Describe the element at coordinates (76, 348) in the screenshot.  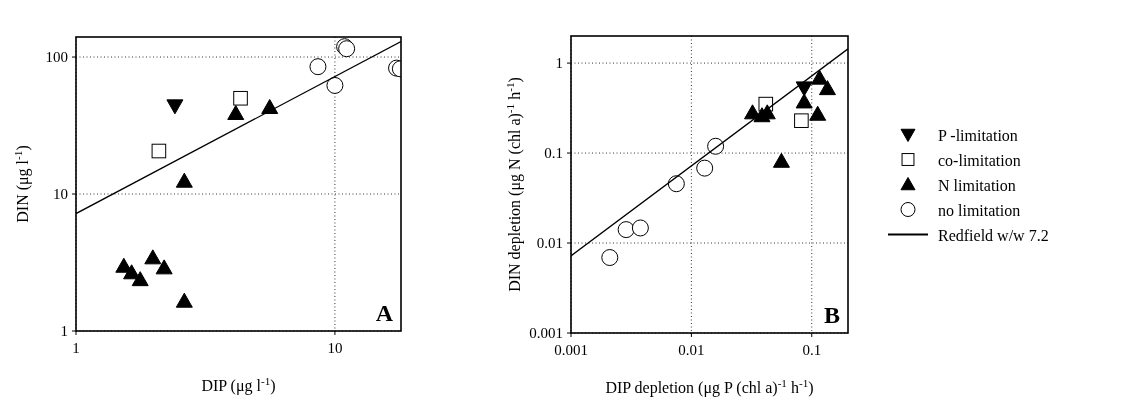
I see `x-tick-label: 1` at that location.